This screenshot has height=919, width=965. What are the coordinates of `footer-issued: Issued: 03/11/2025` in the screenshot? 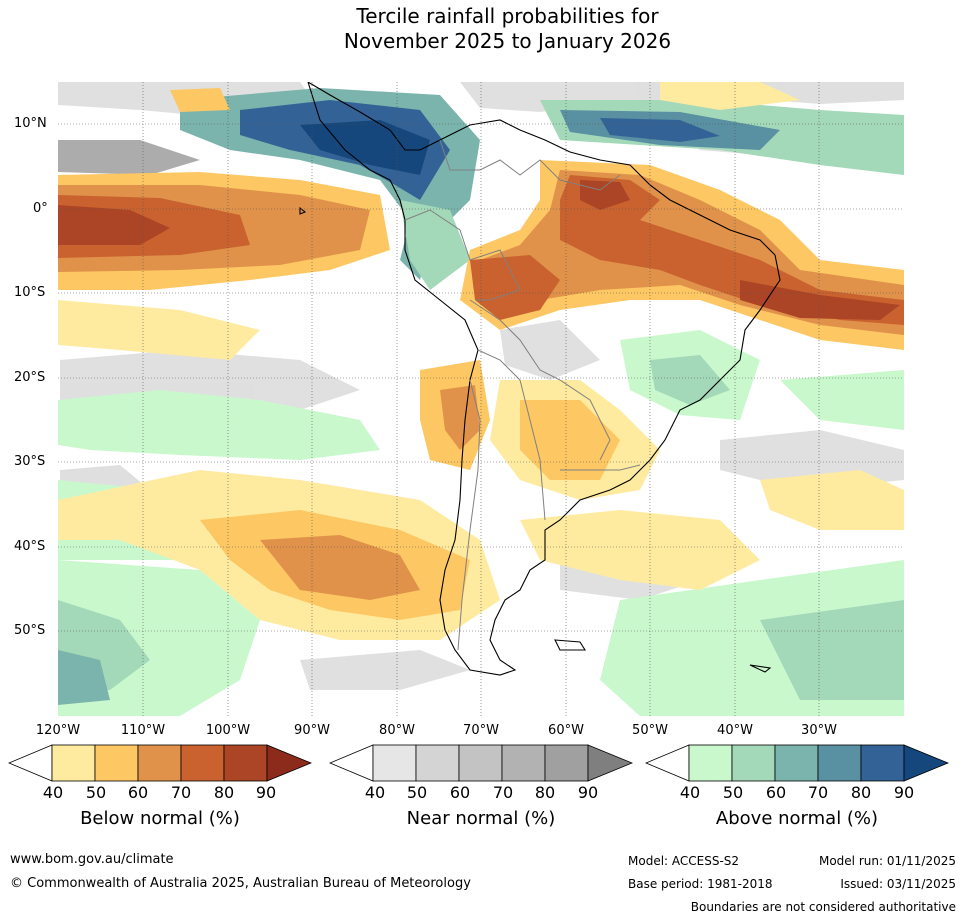 It's located at (898, 884).